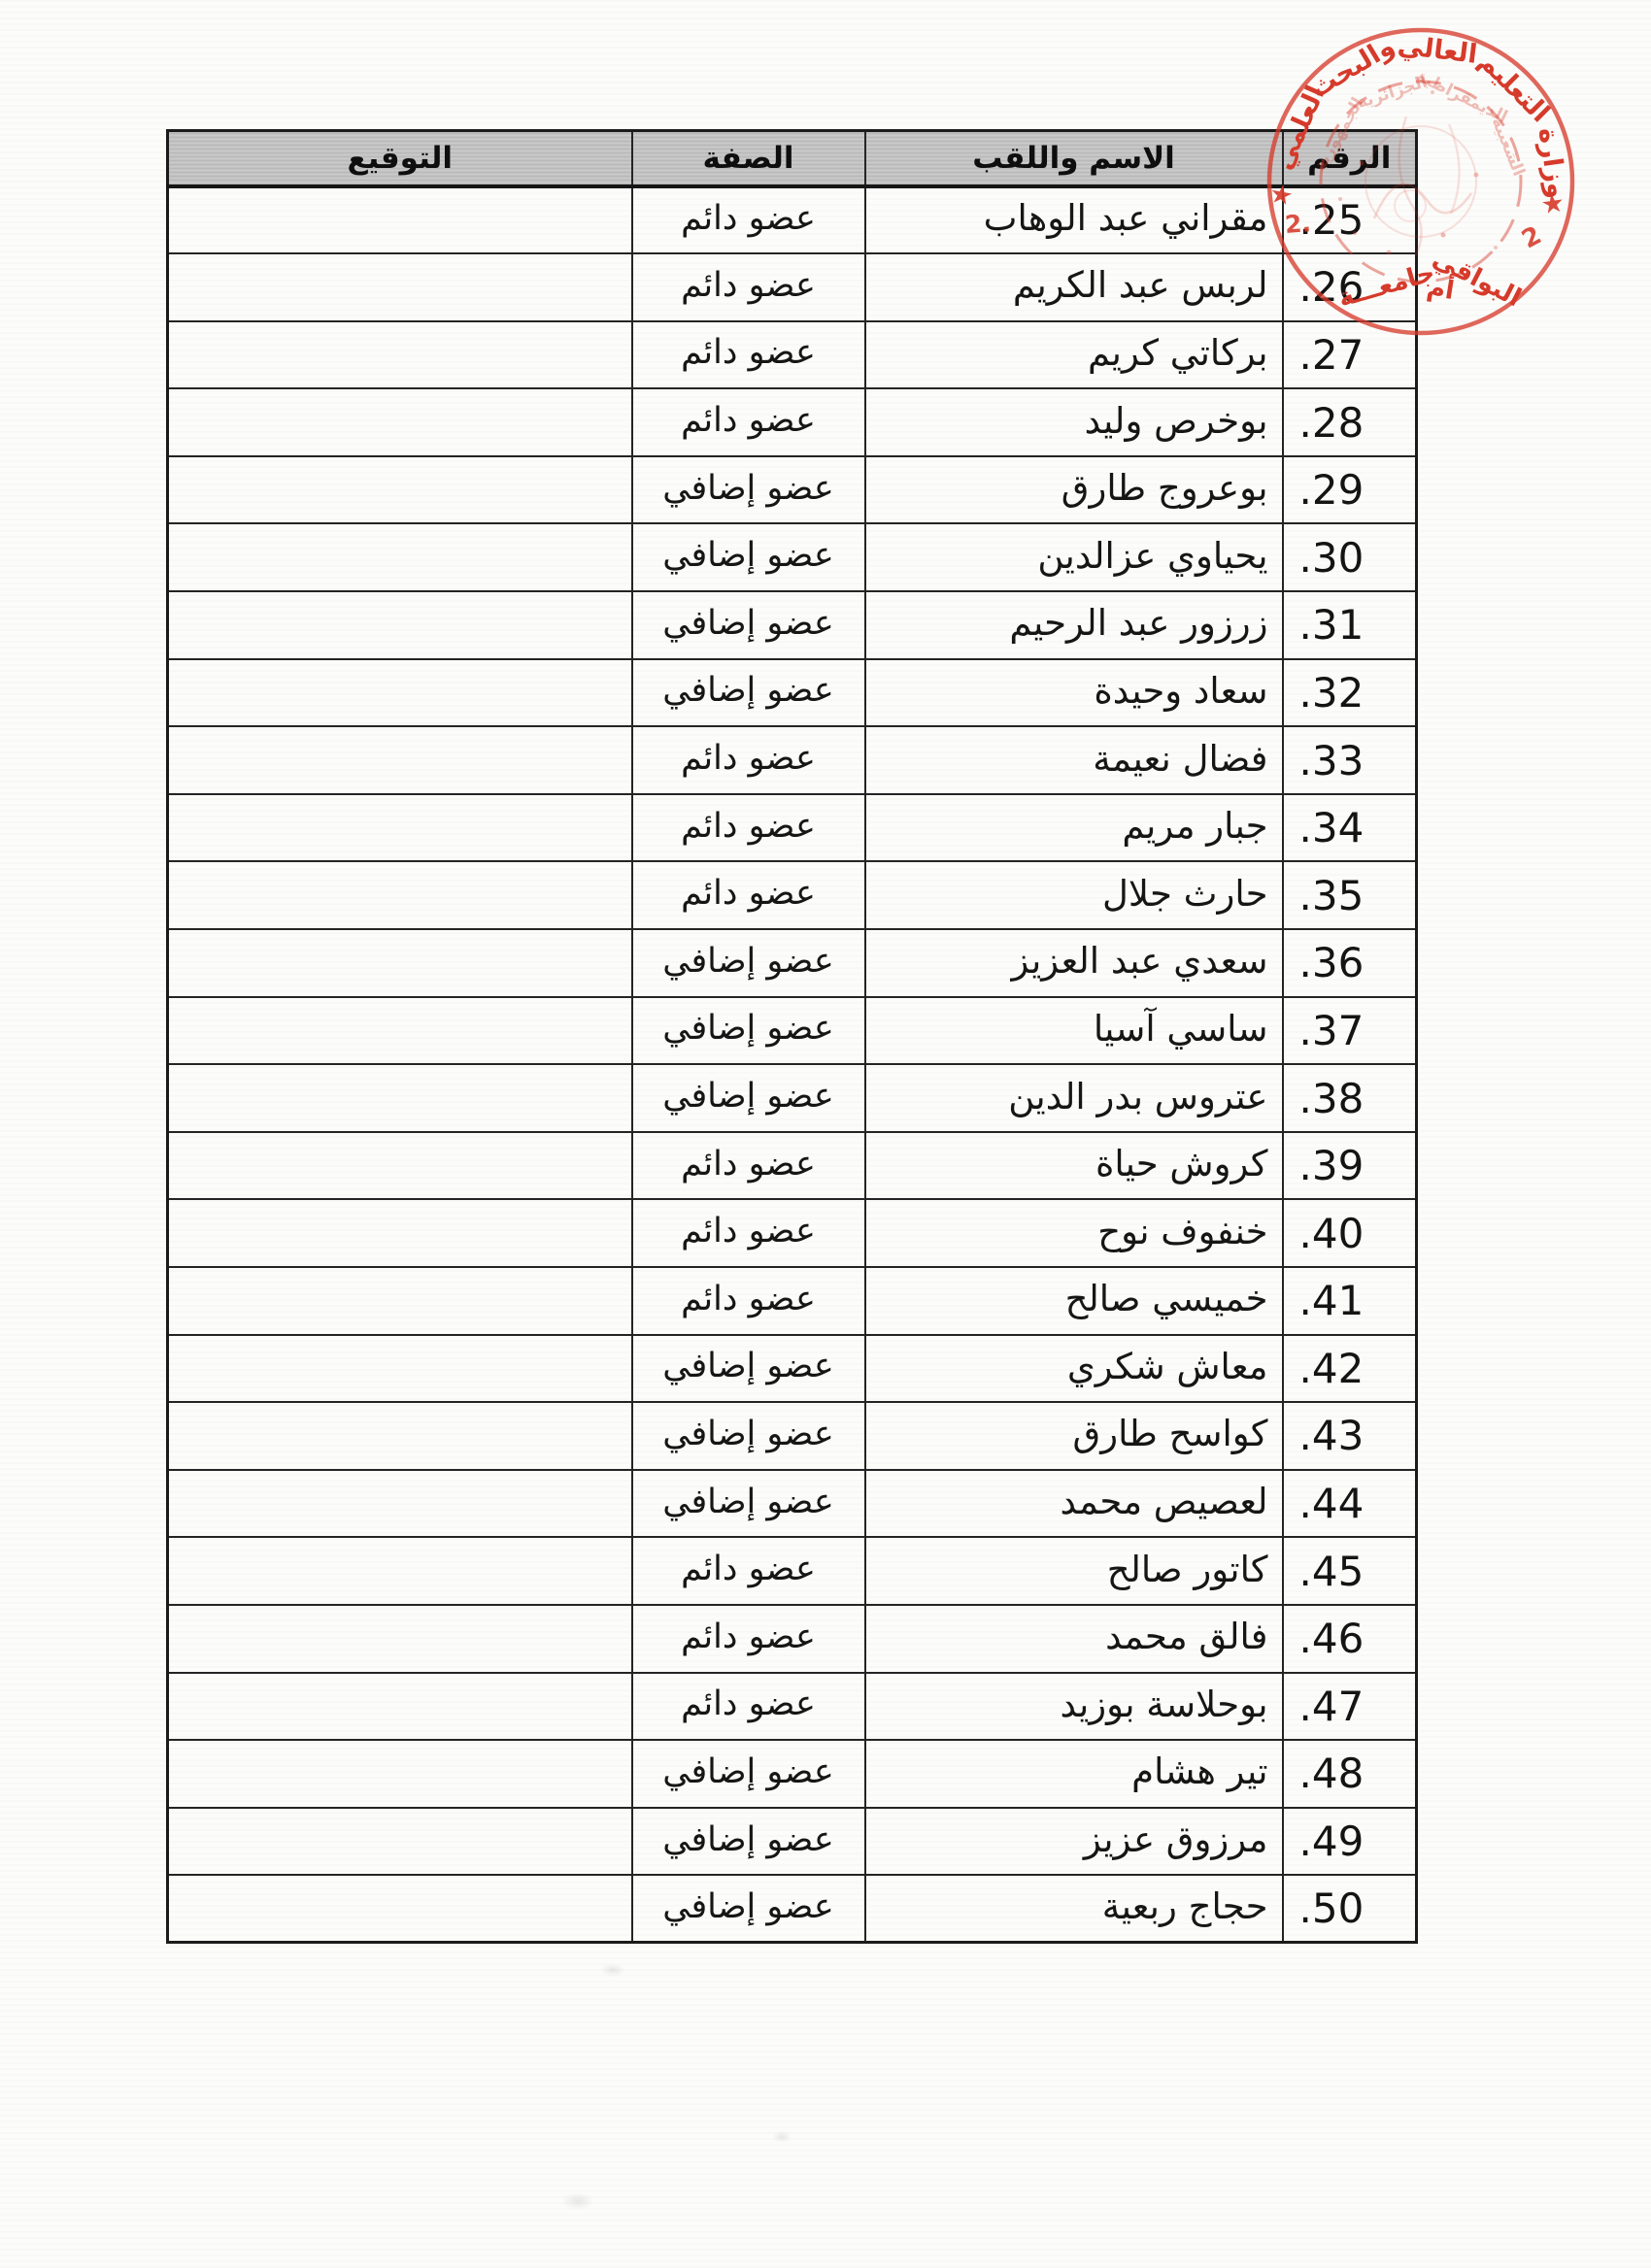 Image resolution: width=1651 pixels, height=2268 pixels. What do you see at coordinates (1073, 963) in the screenshot?
I see `member-name: سعدي عبد العزيز` at bounding box center [1073, 963].